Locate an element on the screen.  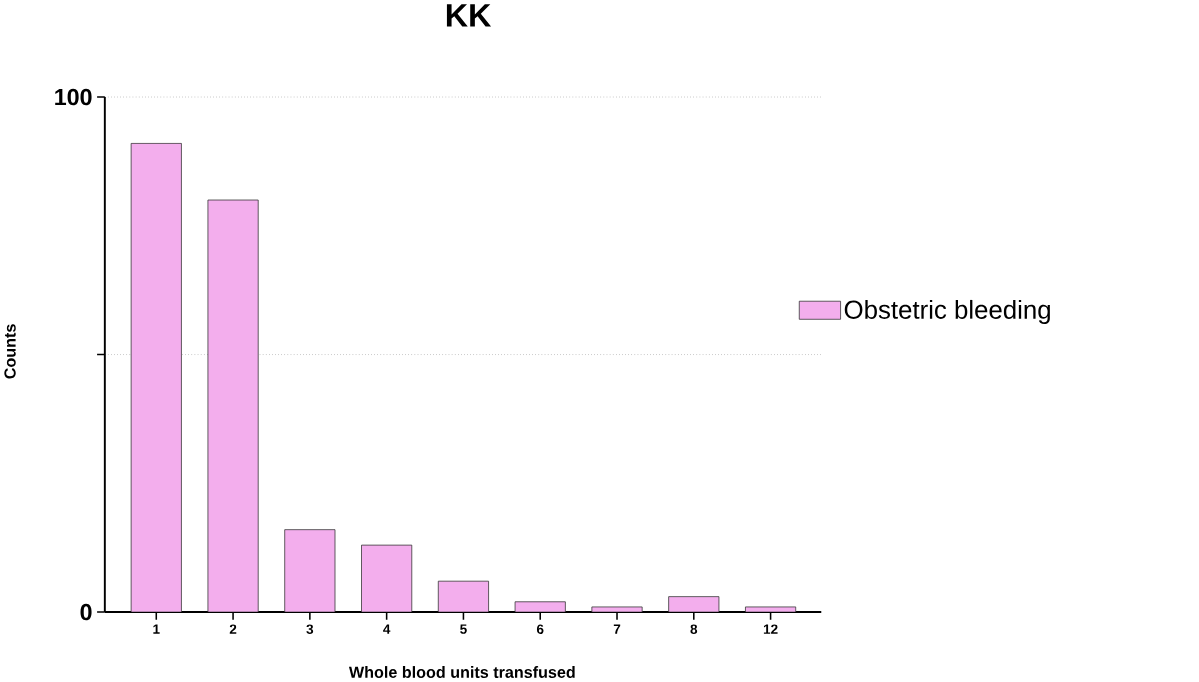
y-tick-label: 100 is located at coordinates (73, 97).